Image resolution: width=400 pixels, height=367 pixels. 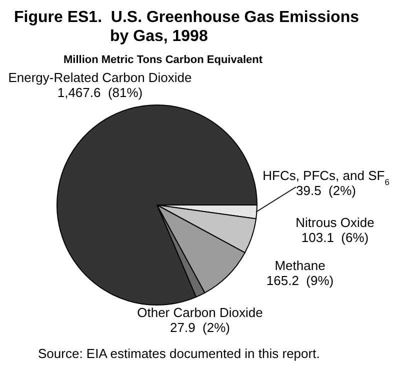 What do you see at coordinates (300, 265) in the screenshot?
I see `slice-label: Methane` at bounding box center [300, 265].